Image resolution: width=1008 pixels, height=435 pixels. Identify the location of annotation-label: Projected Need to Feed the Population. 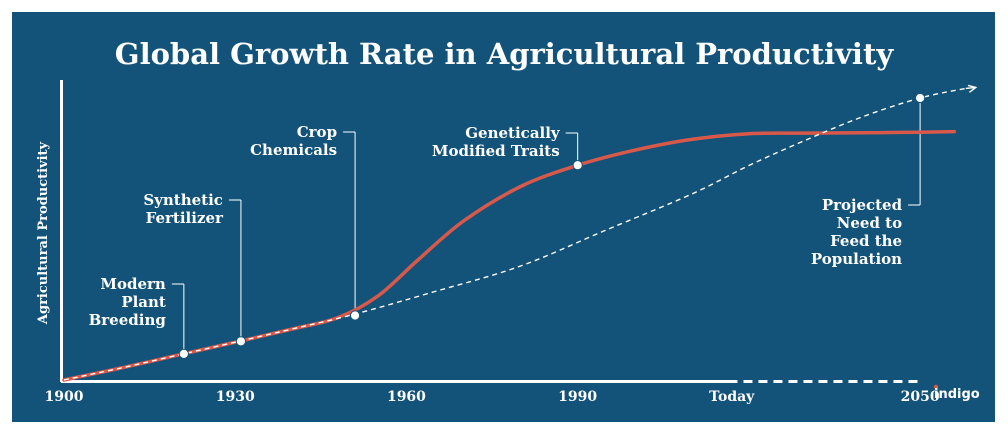
(857, 232).